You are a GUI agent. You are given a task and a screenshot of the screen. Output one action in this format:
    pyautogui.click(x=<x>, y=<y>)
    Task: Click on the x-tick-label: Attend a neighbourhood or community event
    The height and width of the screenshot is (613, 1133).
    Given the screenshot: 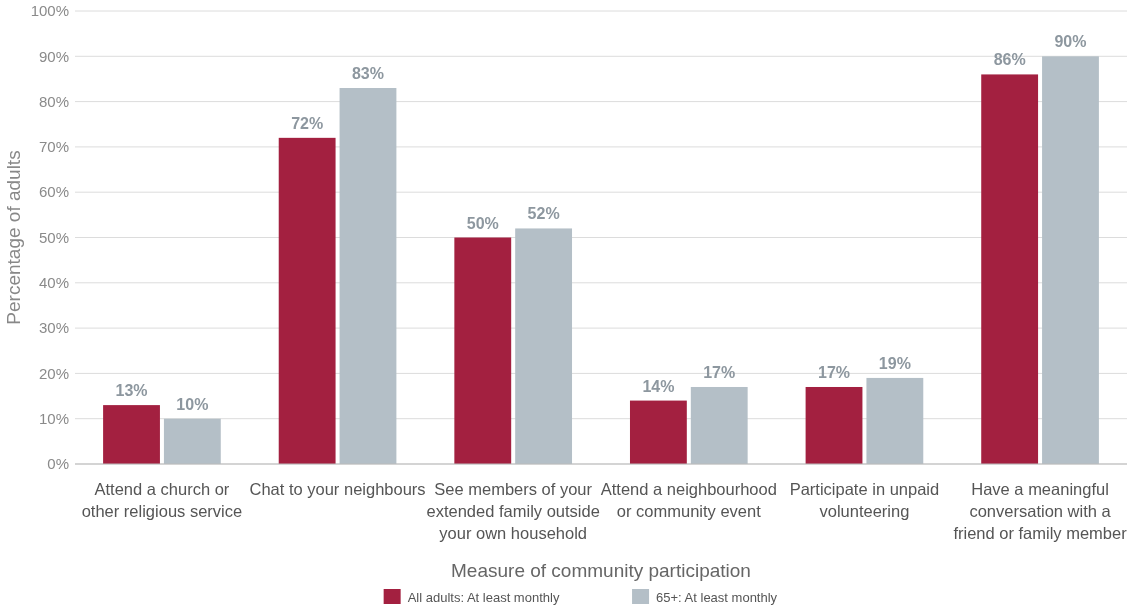 What is the action you would take?
    pyautogui.click(x=688, y=500)
    